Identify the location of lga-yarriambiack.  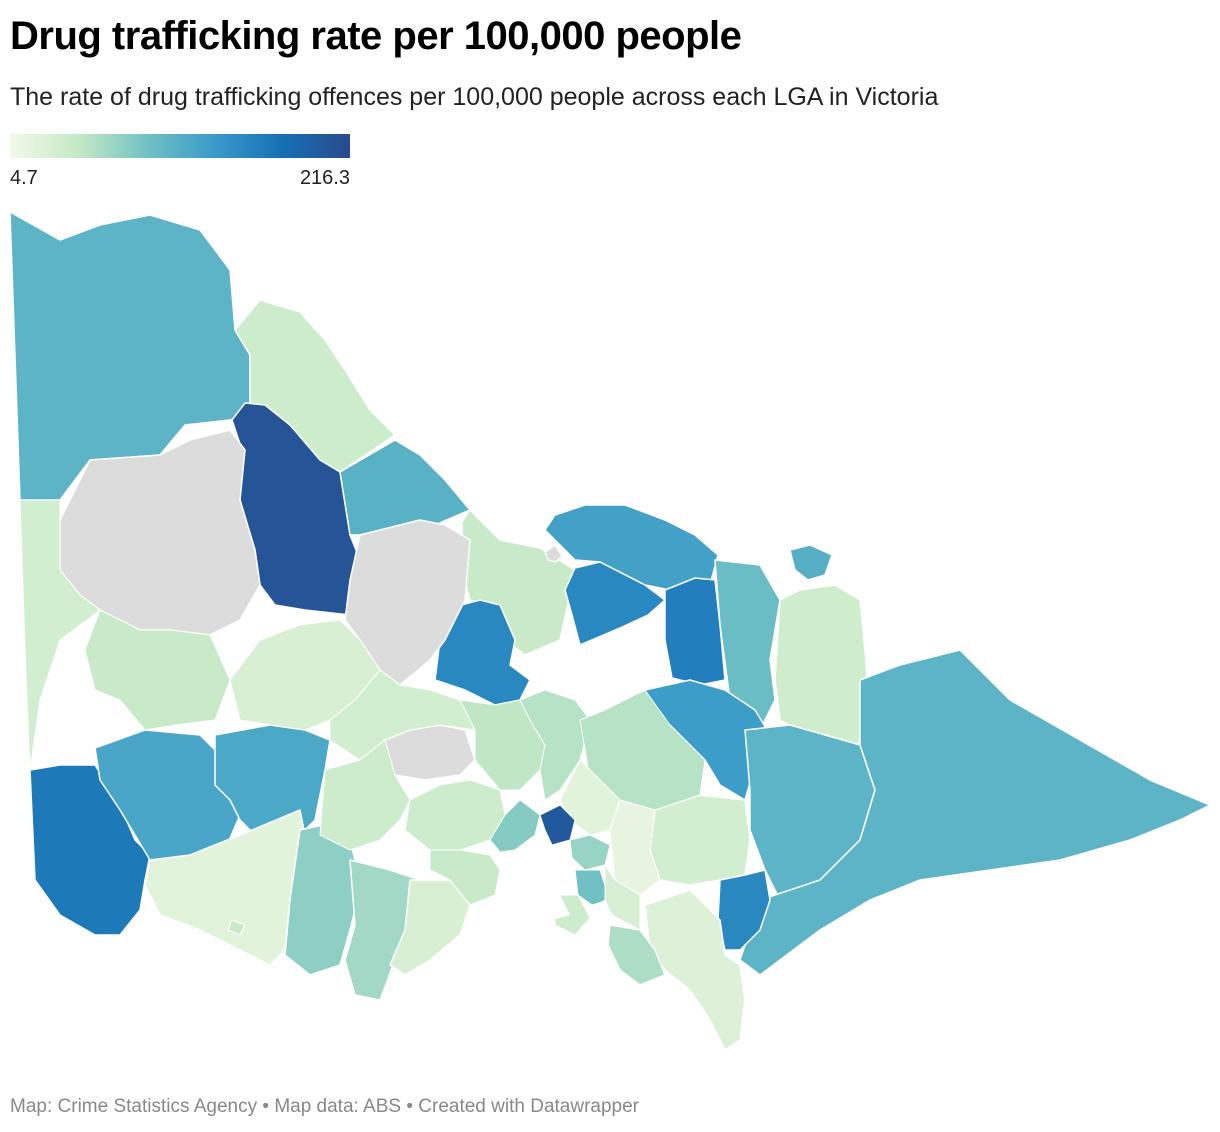
(407, 602).